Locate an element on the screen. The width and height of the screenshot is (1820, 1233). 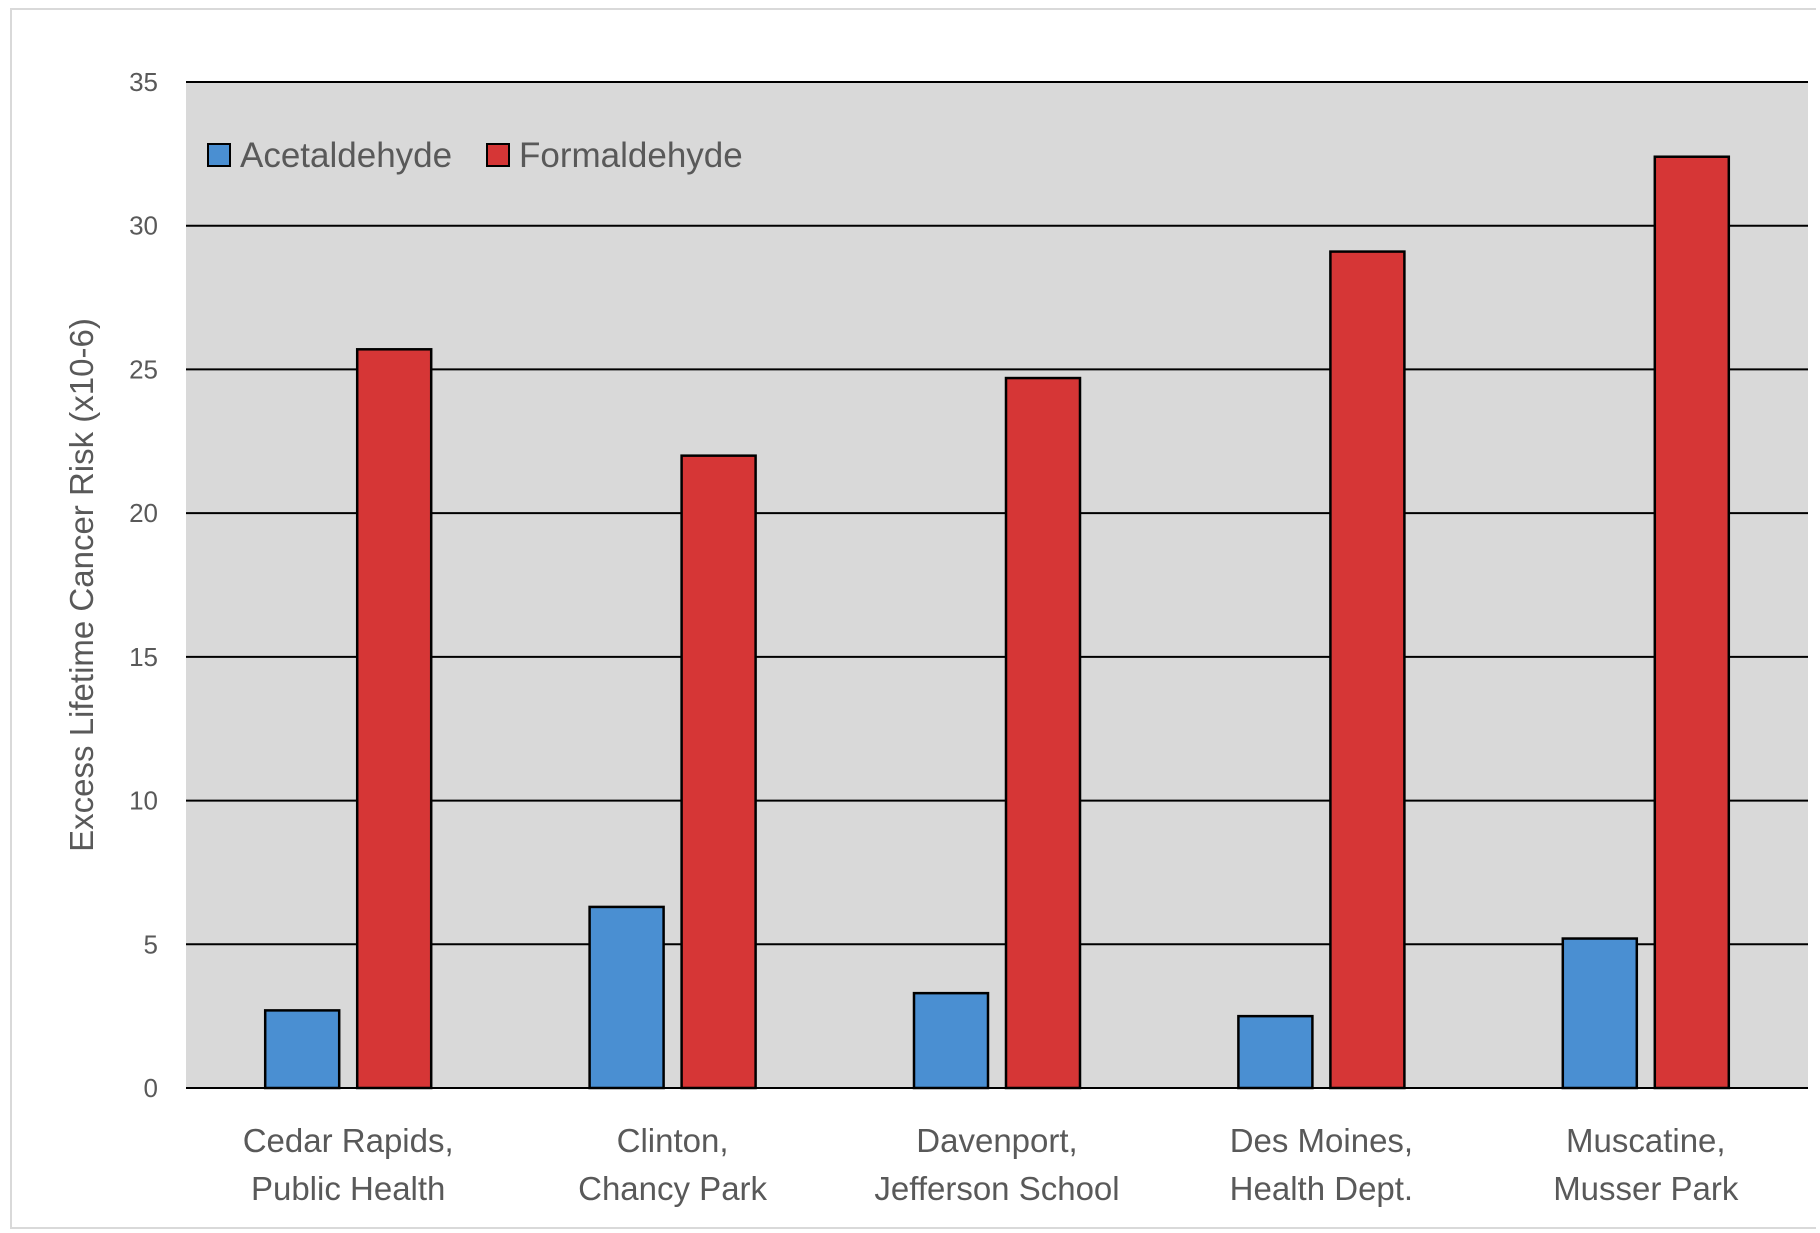
legend-swatch-acetaldehyde is located at coordinates (219, 155).